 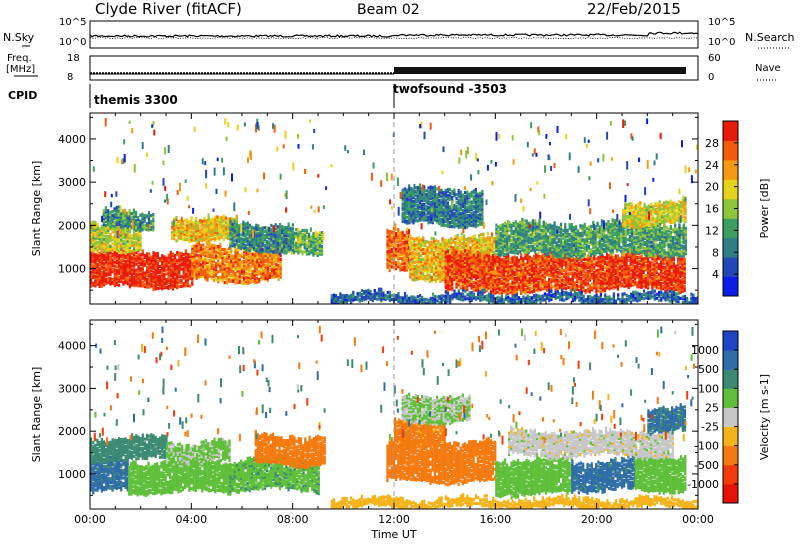 I want to click on freq-tick-low: 8, so click(x=70, y=77).